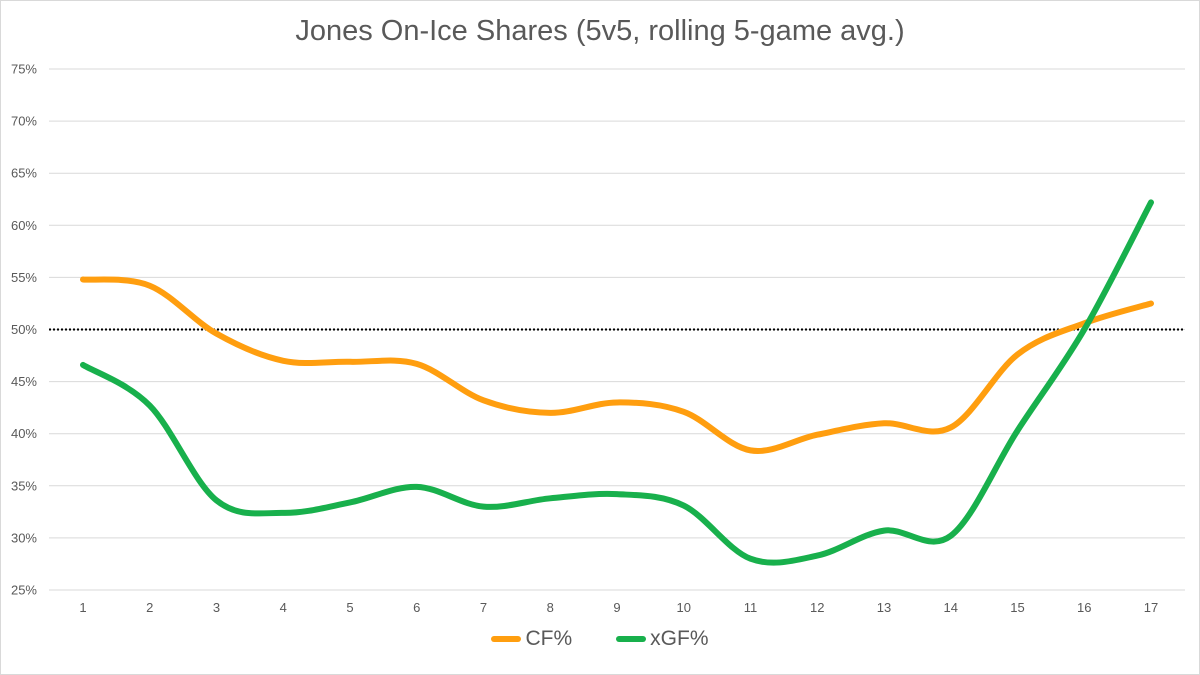 This screenshot has width=1200, height=675. Describe the element at coordinates (550, 607) in the screenshot. I see `x-tick-label: 8` at that location.